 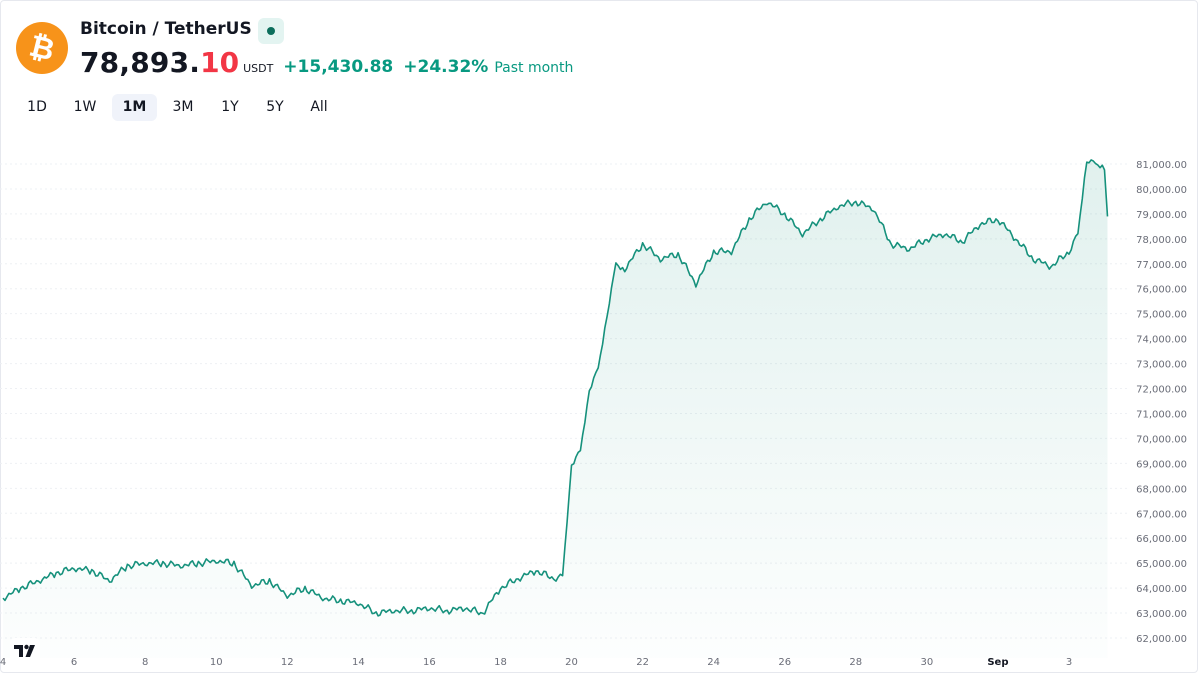 I want to click on y-tick-label: 69,000.00, so click(x=1161, y=464).